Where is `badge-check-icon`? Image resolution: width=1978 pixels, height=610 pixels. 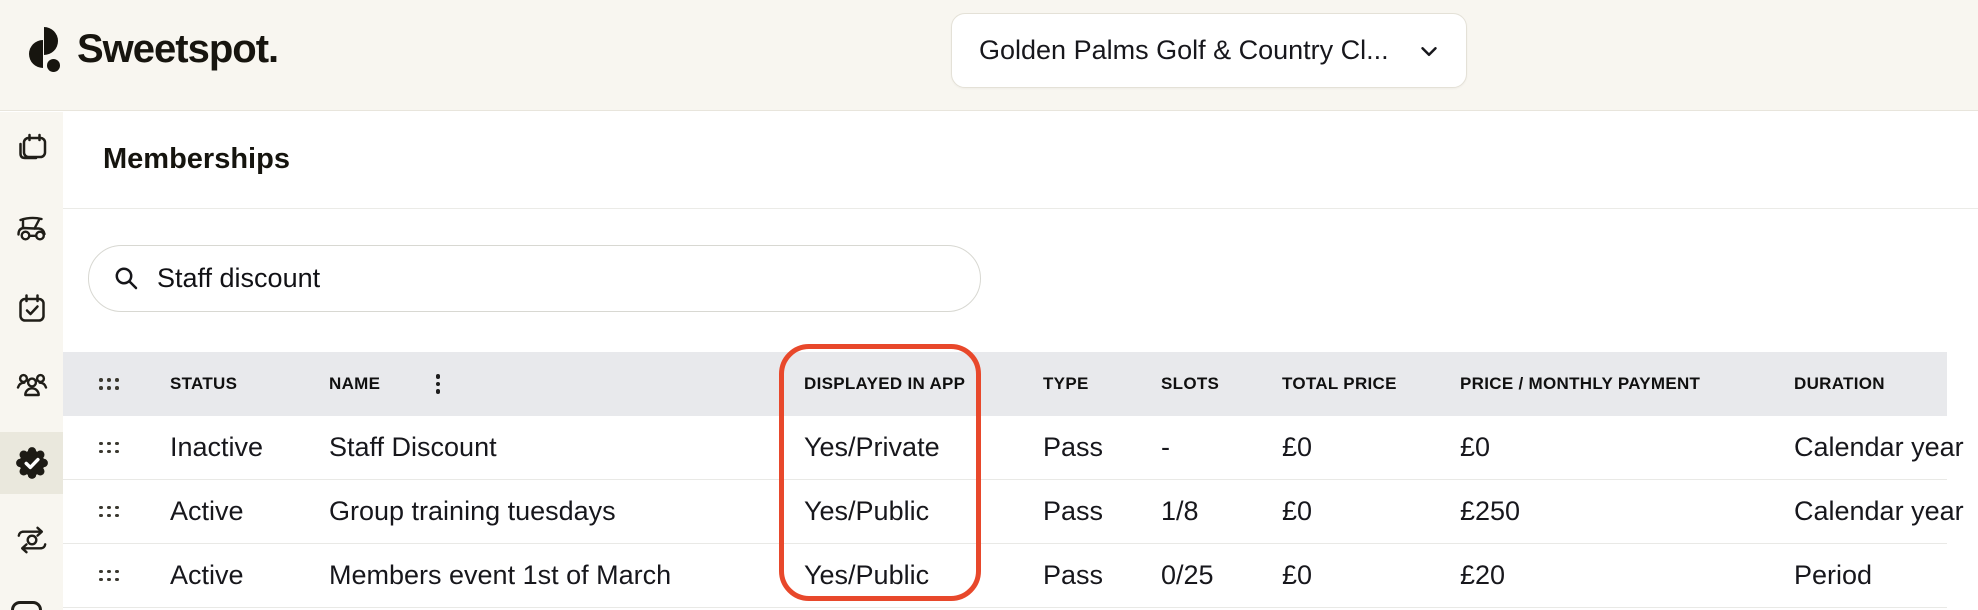
badge-check-icon is located at coordinates (32, 463).